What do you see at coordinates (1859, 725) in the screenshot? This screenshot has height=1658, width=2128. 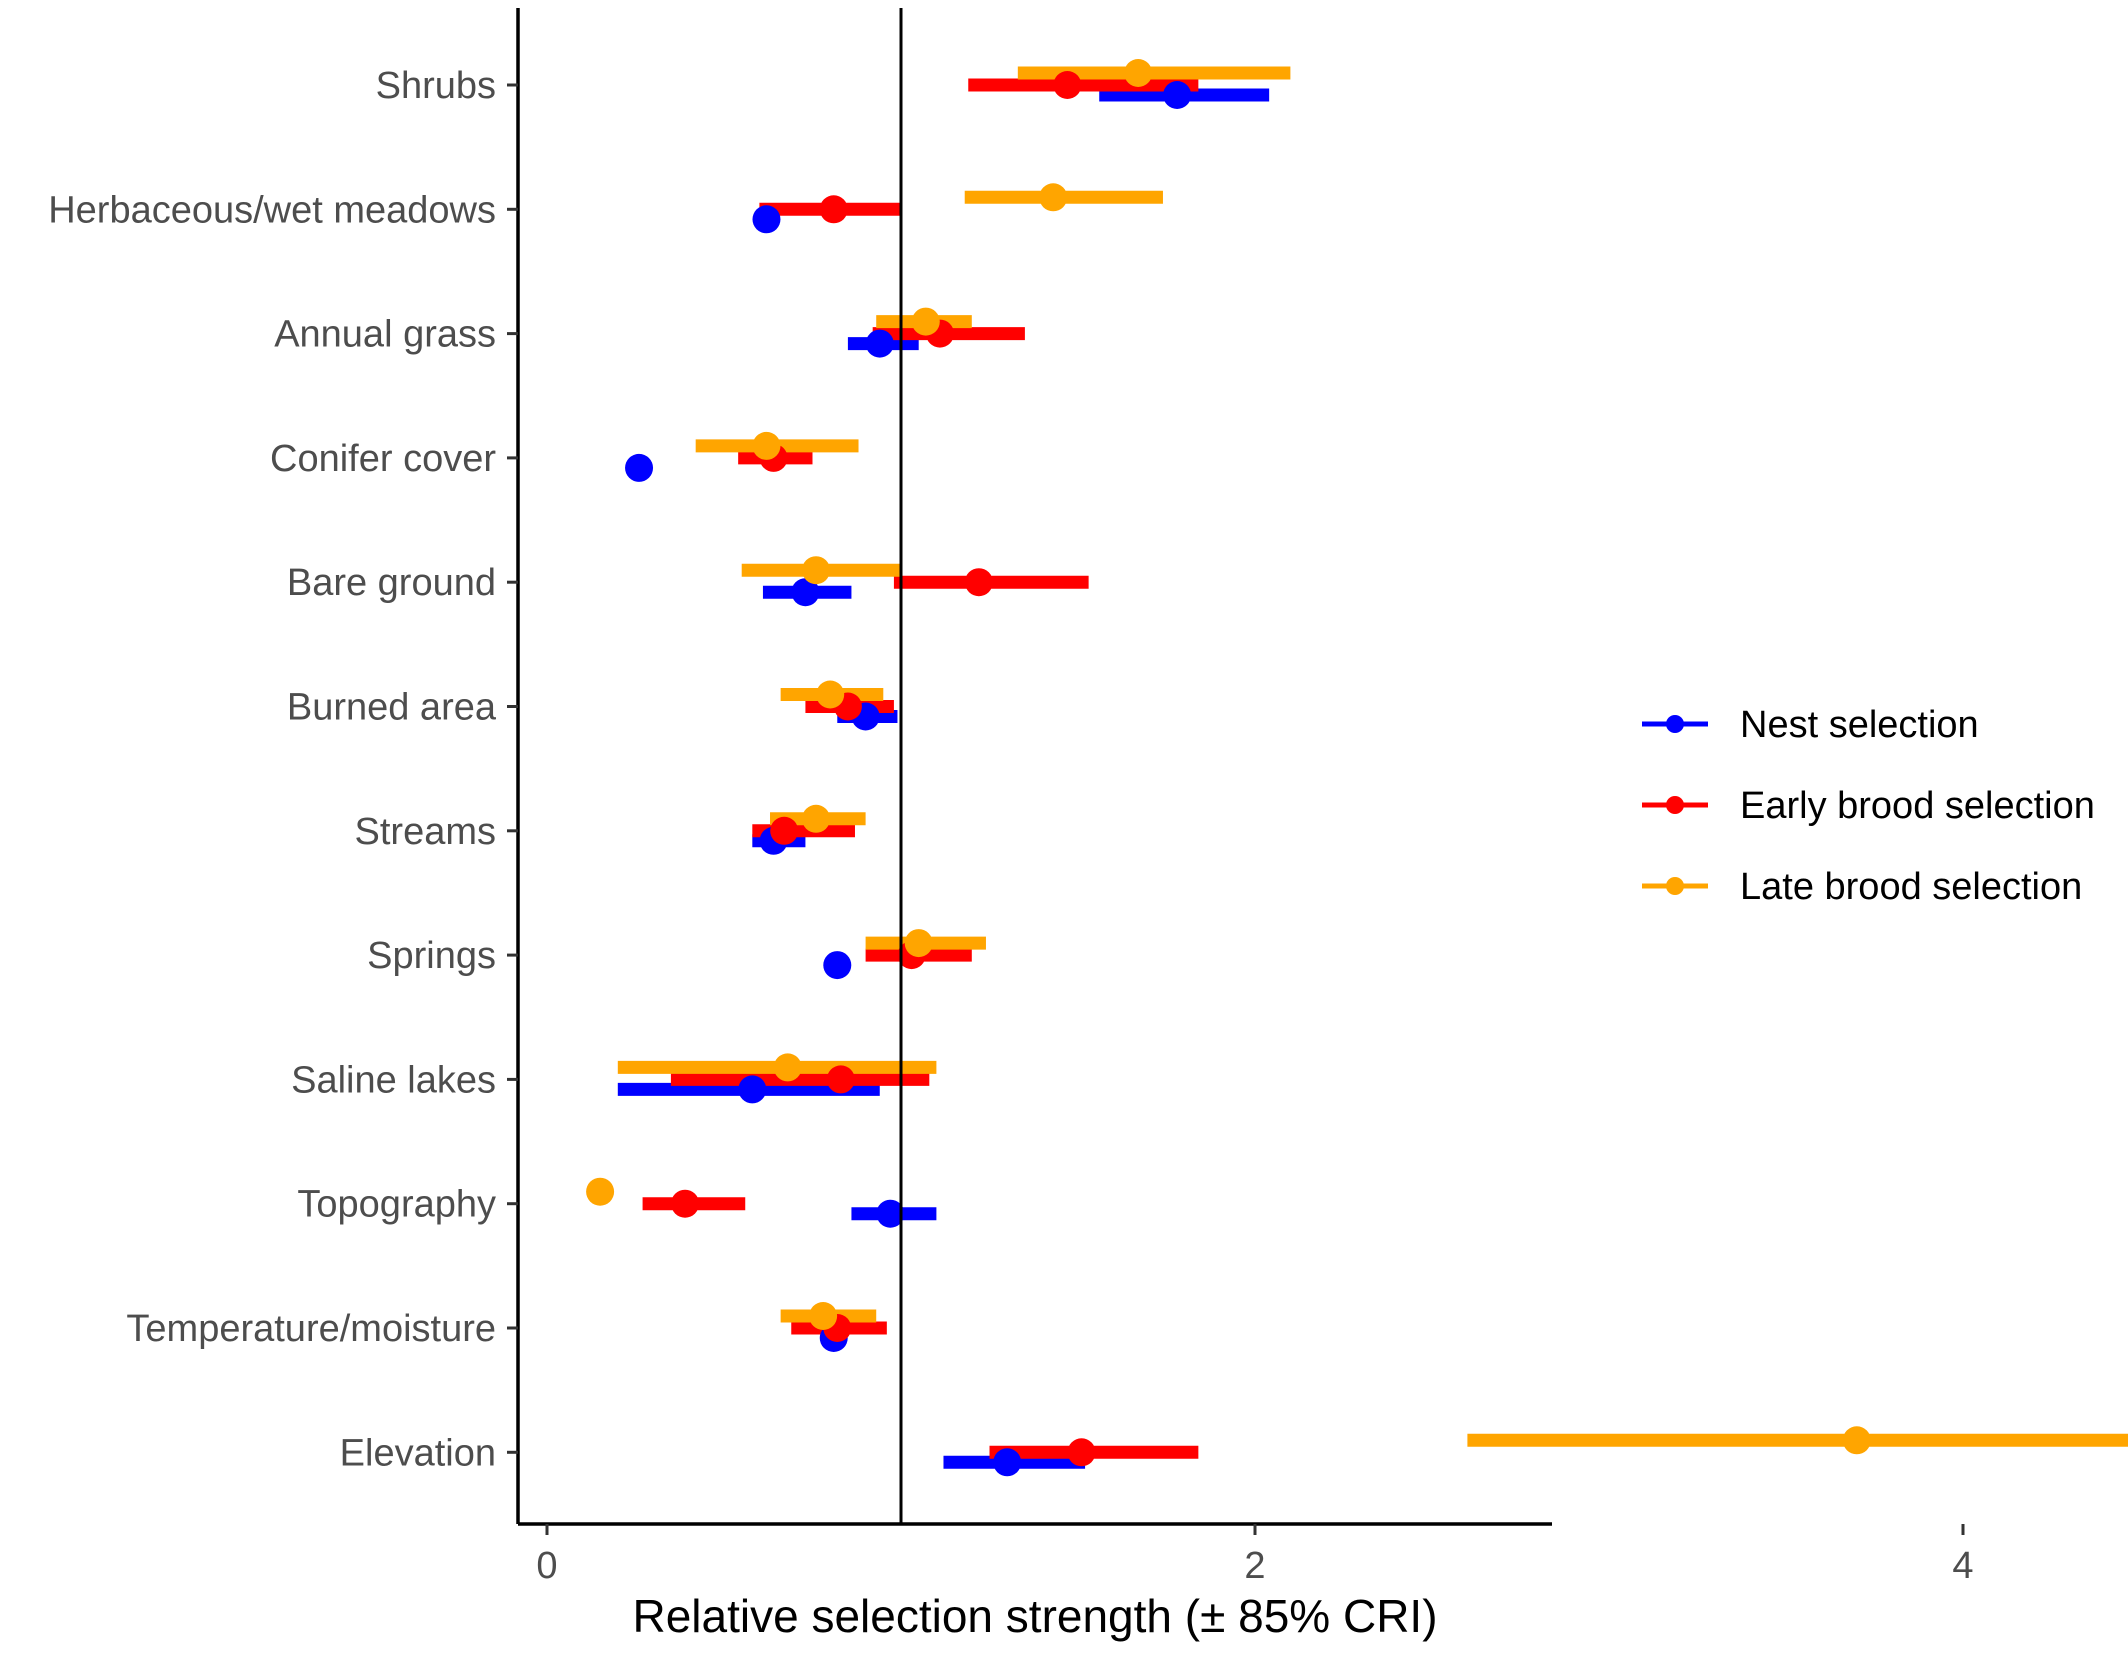 I see `legend-label: Nest selection` at bounding box center [1859, 725].